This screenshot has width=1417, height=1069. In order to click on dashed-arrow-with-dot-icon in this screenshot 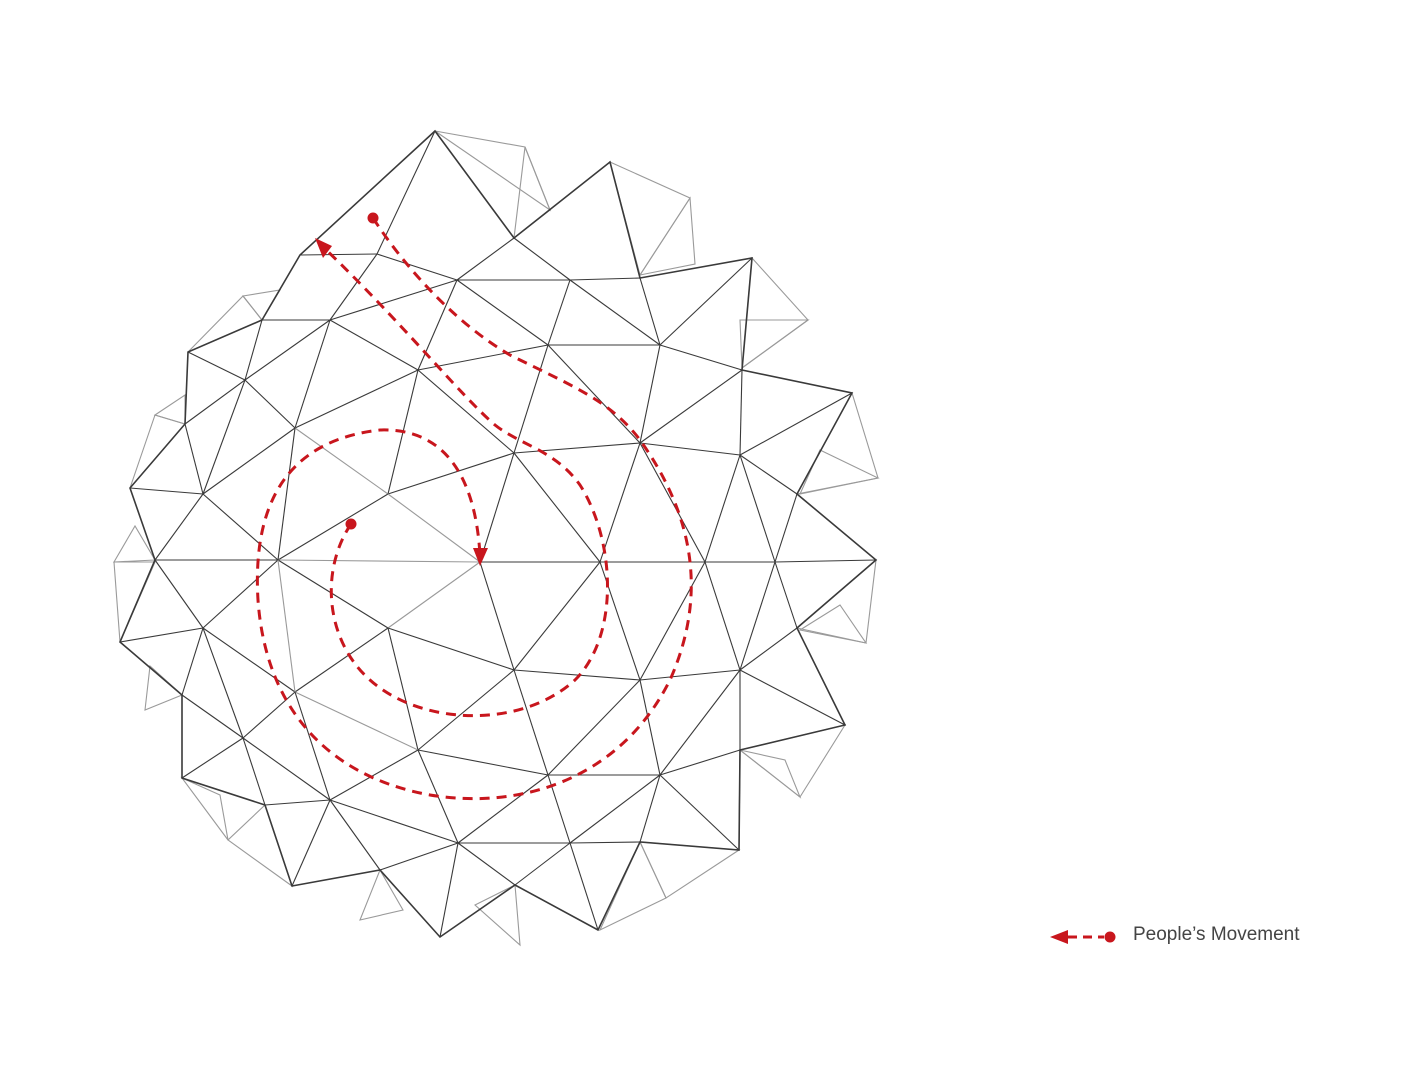, I will do `click(1083, 937)`.